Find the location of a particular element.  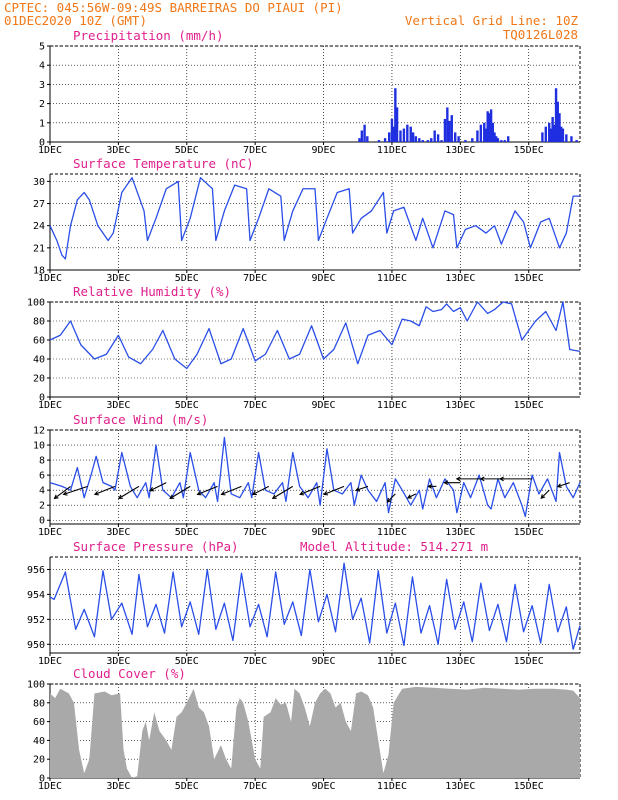

wind-xtick-label: 9DEC is located at coordinates (324, 532).